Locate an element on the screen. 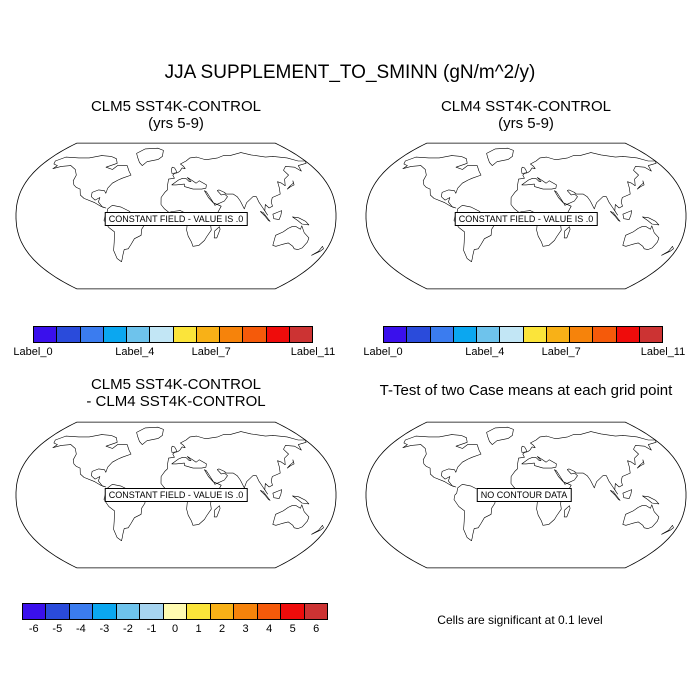  colorbar-difference-labels: -6 -5 -4 -3 -2 -1 0 1 2 3 4 5 6 is located at coordinates (175, 630).